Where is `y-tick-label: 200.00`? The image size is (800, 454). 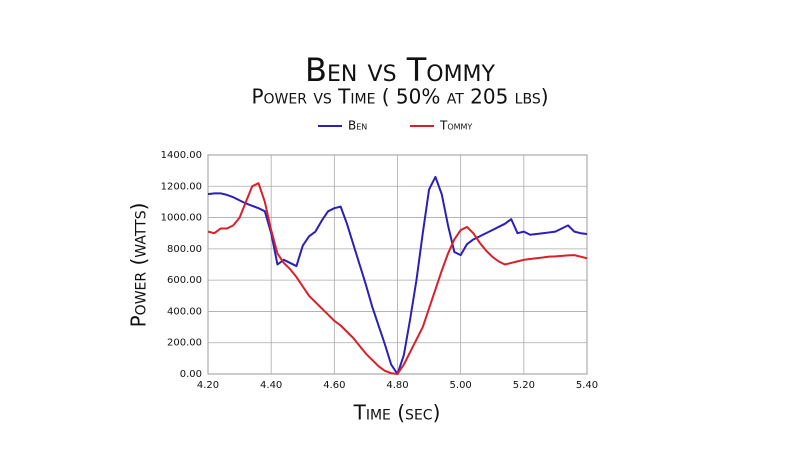
y-tick-label: 200.00 is located at coordinates (184, 343).